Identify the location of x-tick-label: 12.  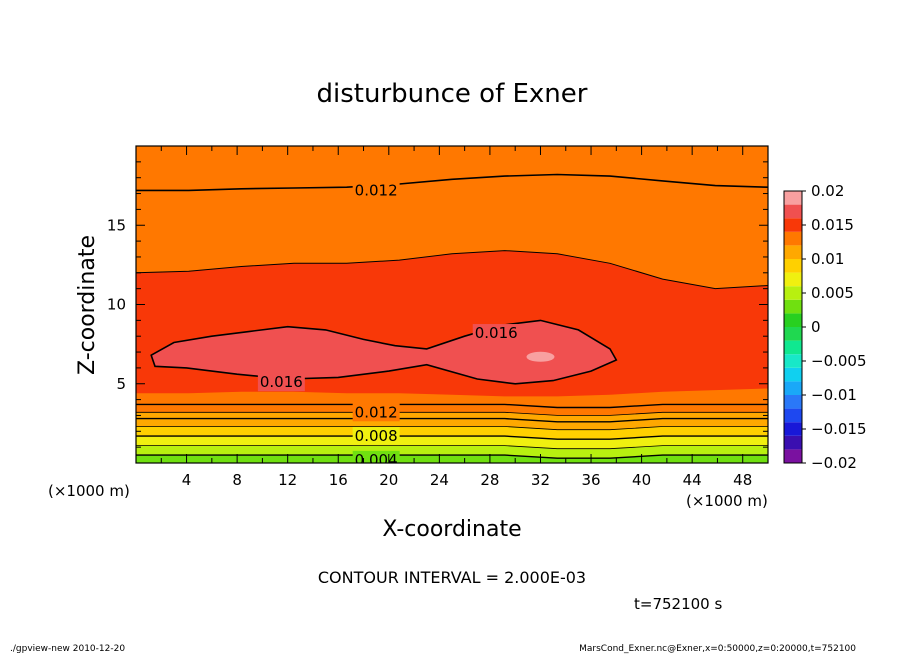
(287, 480).